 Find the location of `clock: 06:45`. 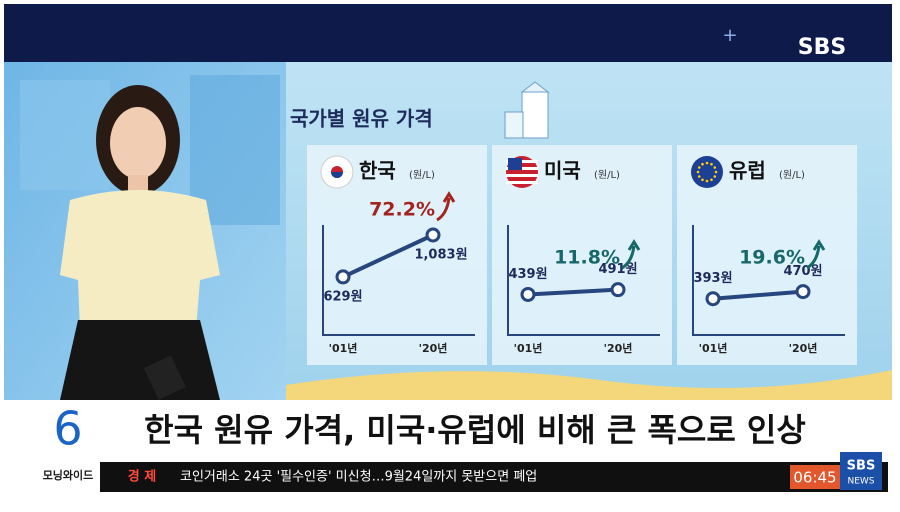

clock: 06:45 is located at coordinates (814, 478).